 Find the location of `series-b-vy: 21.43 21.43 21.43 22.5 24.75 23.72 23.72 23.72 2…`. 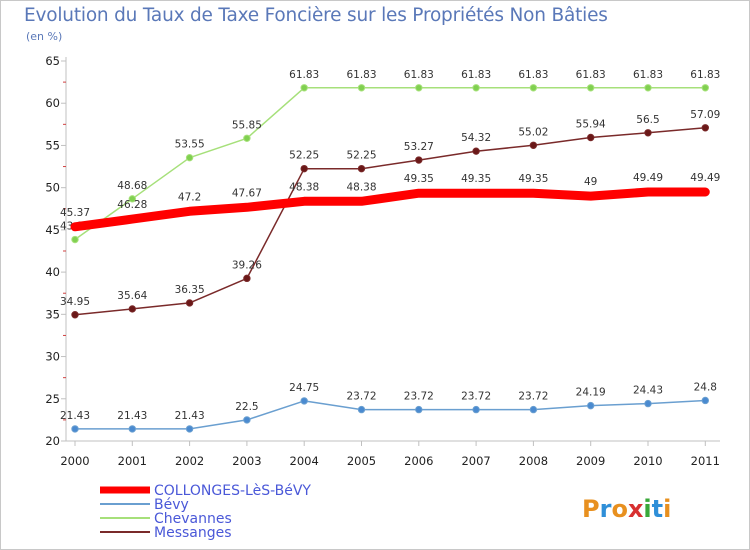

series-b-vy: 21.43 21.43 21.43 22.5 24.75 23.72 23.72 23.72 2… is located at coordinates (388, 407).